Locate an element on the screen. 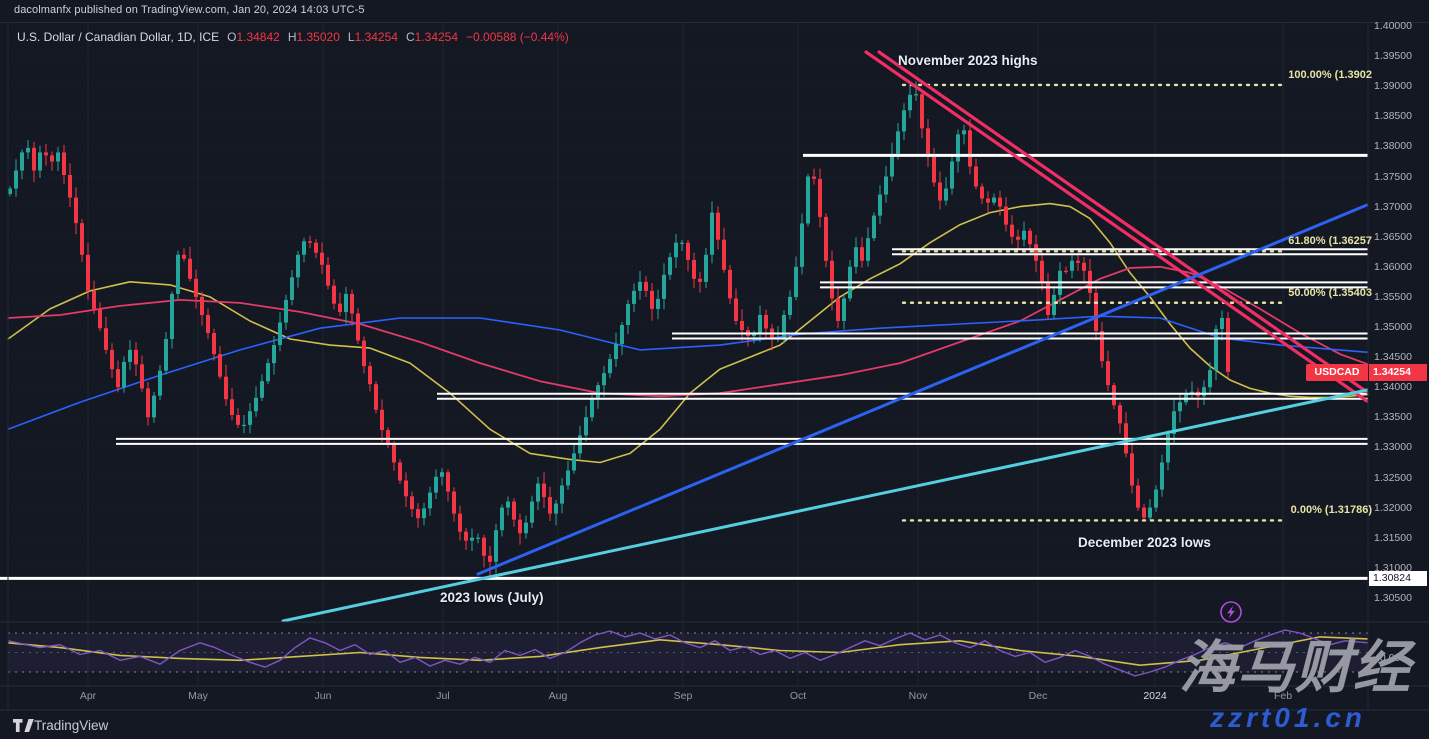 The width and height of the screenshot is (1429, 739). price-tick: 1.36000 is located at coordinates (1393, 266).